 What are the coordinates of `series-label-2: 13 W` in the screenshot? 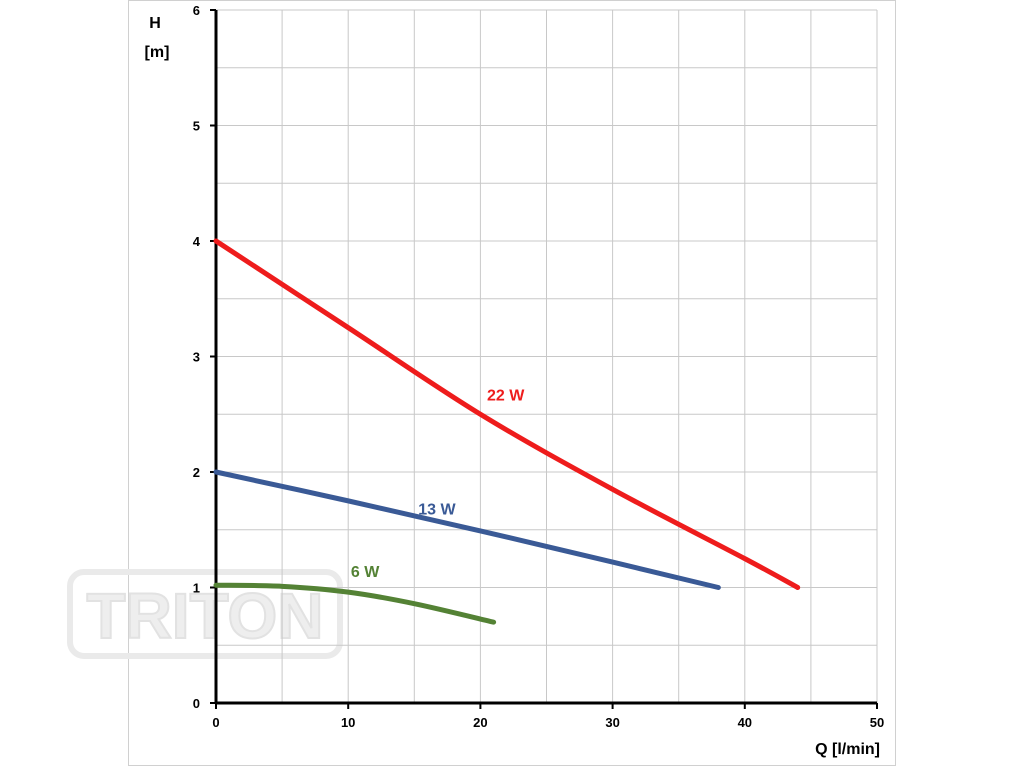 It's located at (437, 510).